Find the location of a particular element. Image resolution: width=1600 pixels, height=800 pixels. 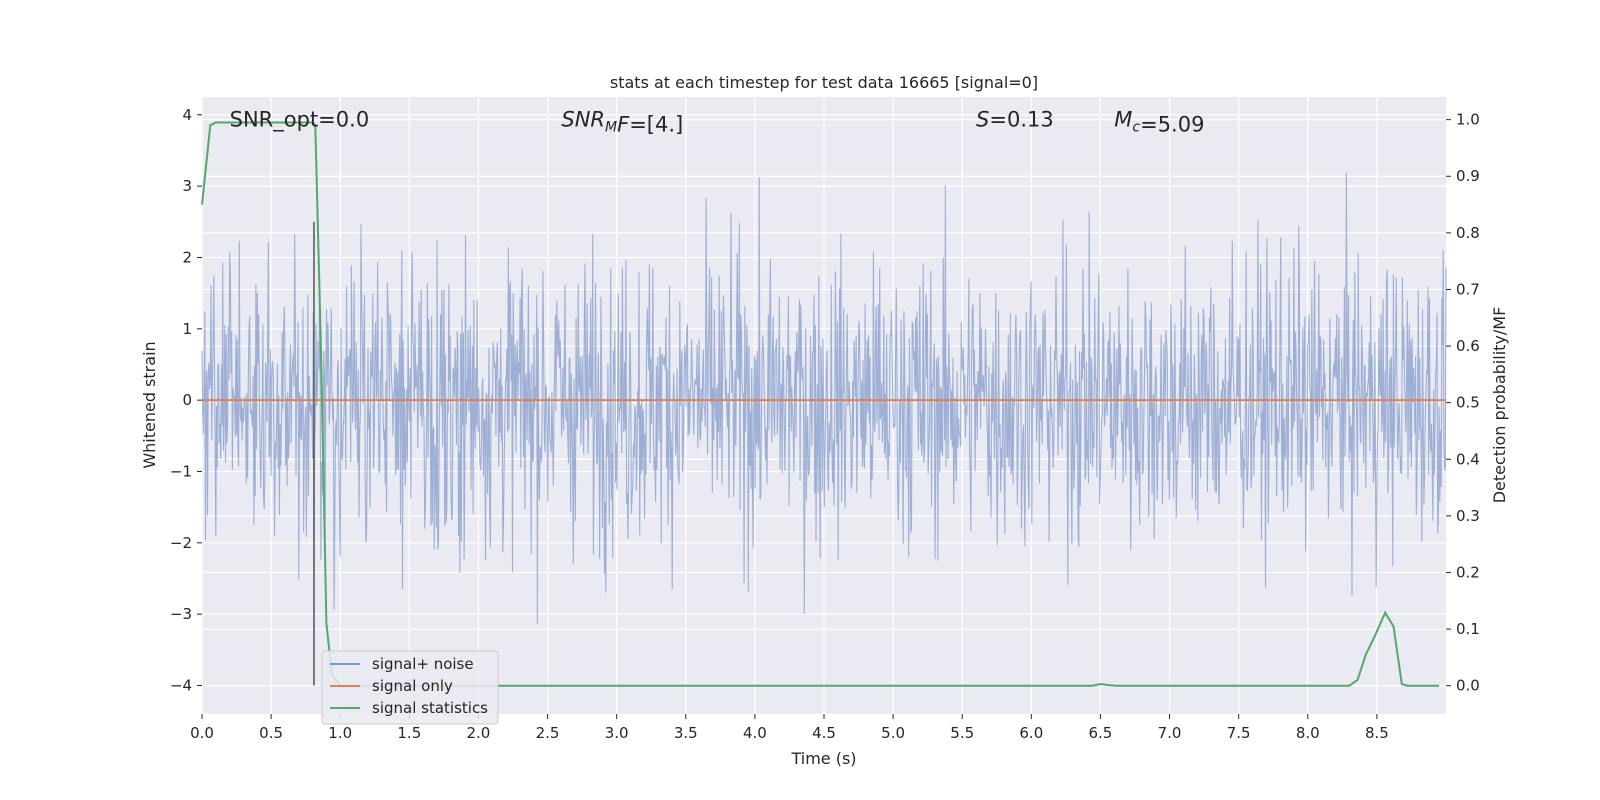

y-left-axis-label: Whitened strain is located at coordinates (149, 404).